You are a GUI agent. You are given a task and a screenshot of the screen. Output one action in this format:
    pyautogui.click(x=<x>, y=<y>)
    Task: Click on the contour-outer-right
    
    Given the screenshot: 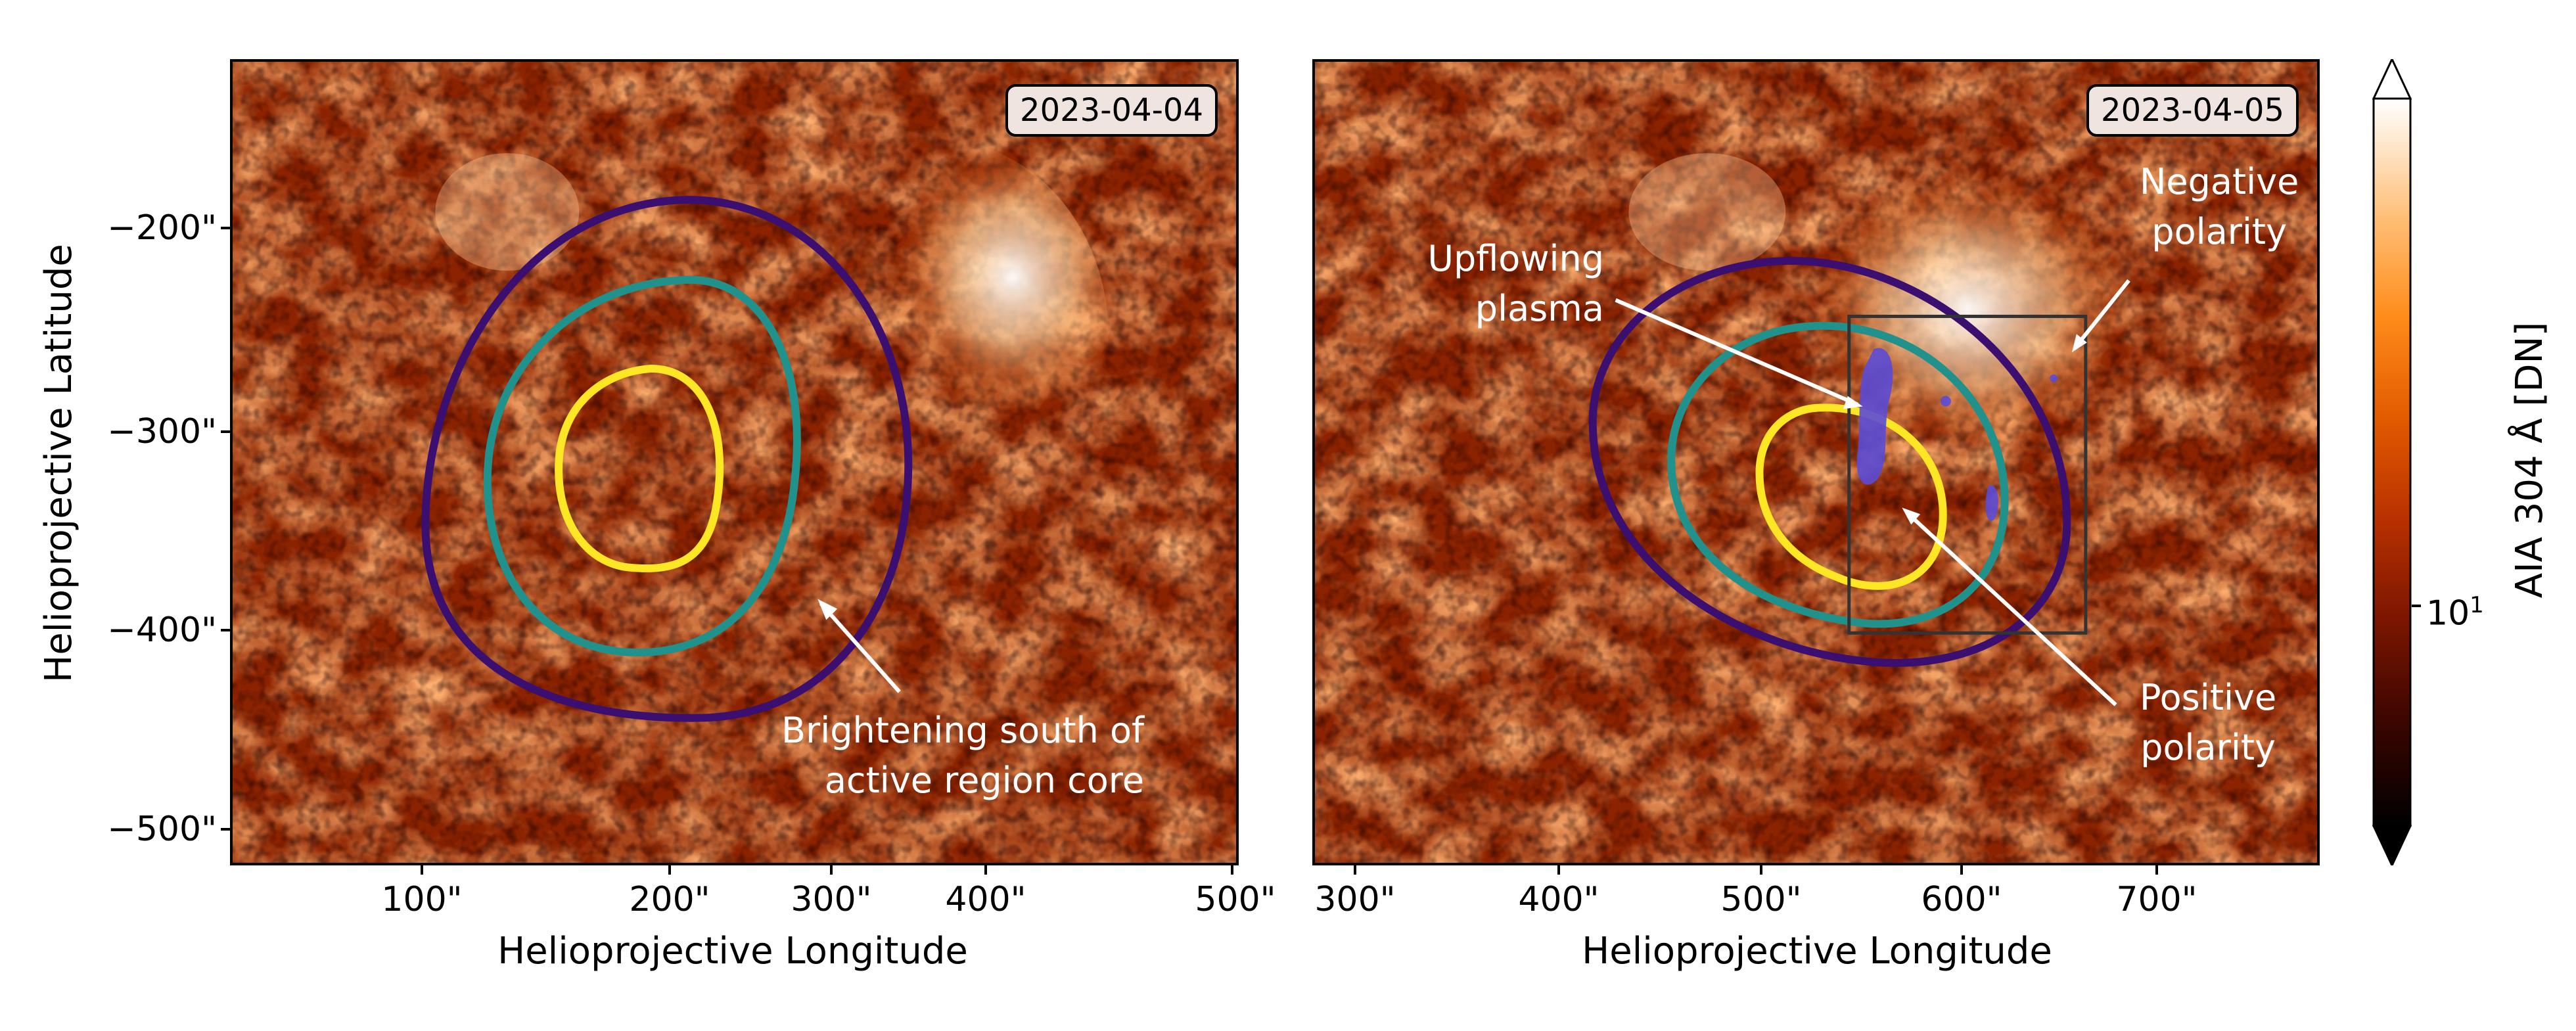 What is the action you would take?
    pyautogui.click(x=1830, y=462)
    